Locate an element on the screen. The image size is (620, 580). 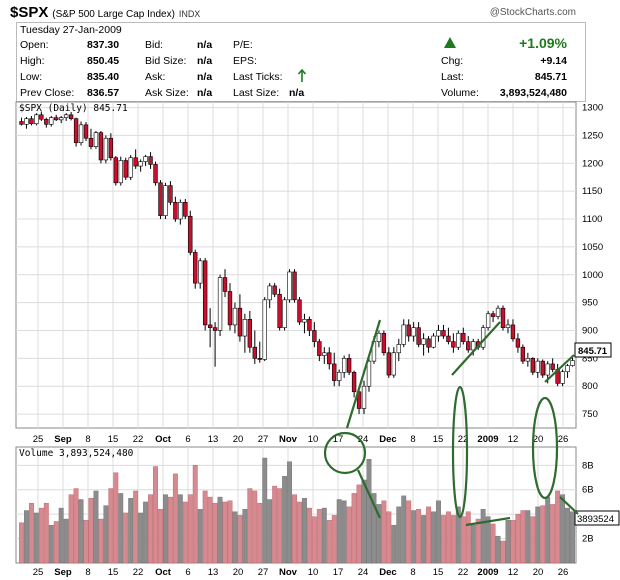
pe-label: P/E: is located at coordinates (243, 45).